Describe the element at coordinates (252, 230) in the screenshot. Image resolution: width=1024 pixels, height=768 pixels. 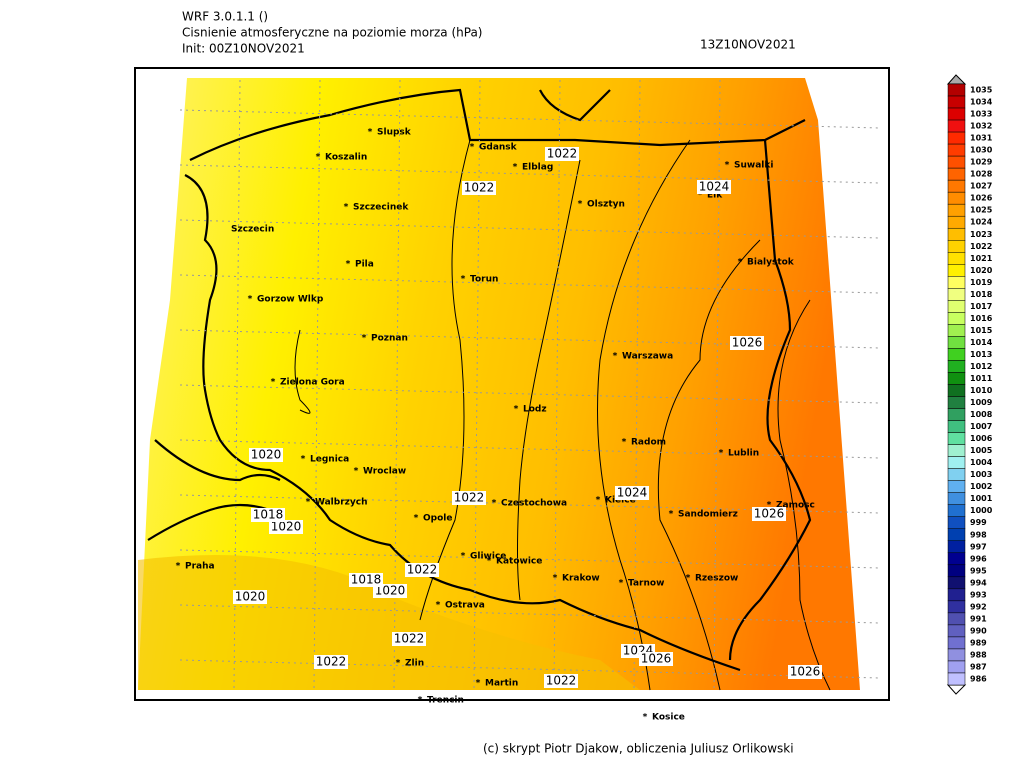
I see `city-label: Szczecin` at that location.